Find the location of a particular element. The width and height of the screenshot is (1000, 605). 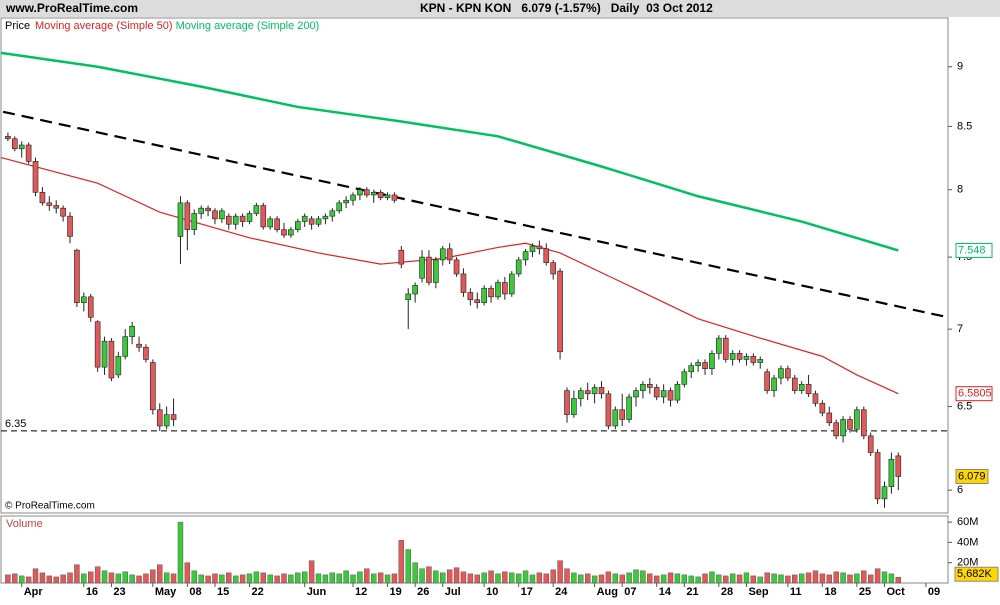

x-tick-label: Sep is located at coordinates (758, 592).